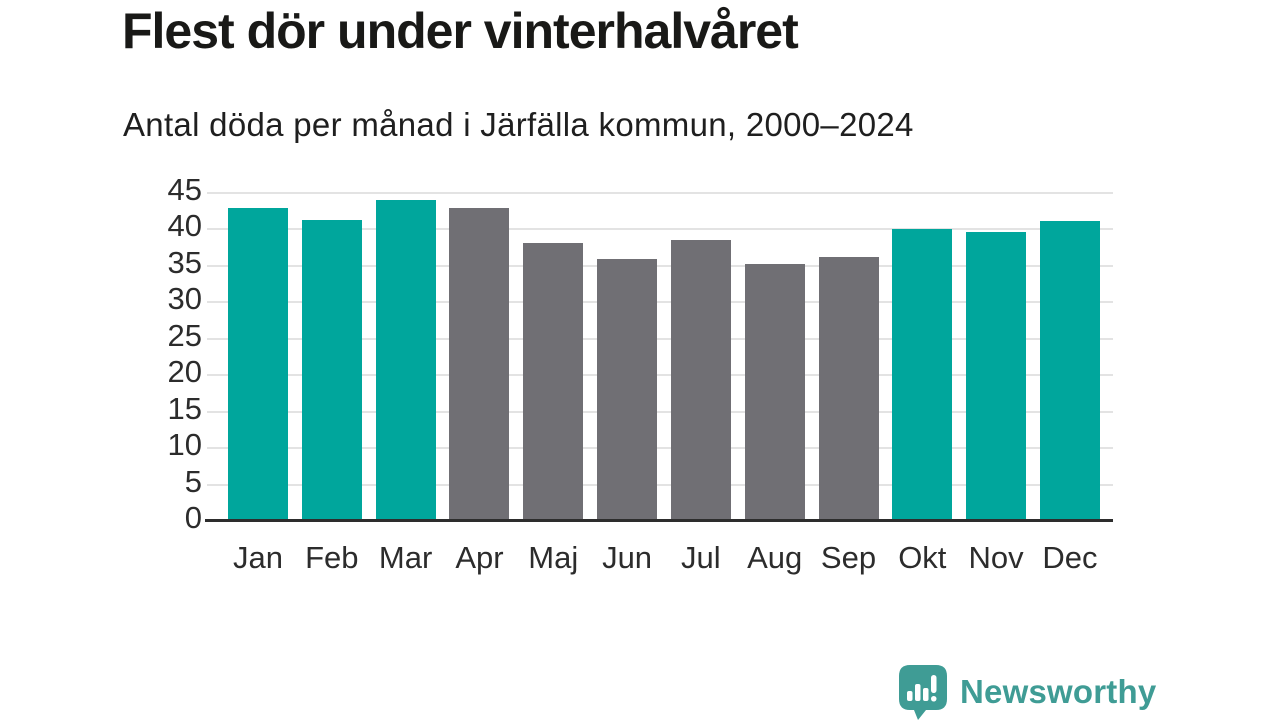  What do you see at coordinates (701, 557) in the screenshot?
I see `x-tick-label-jul: Jul` at bounding box center [701, 557].